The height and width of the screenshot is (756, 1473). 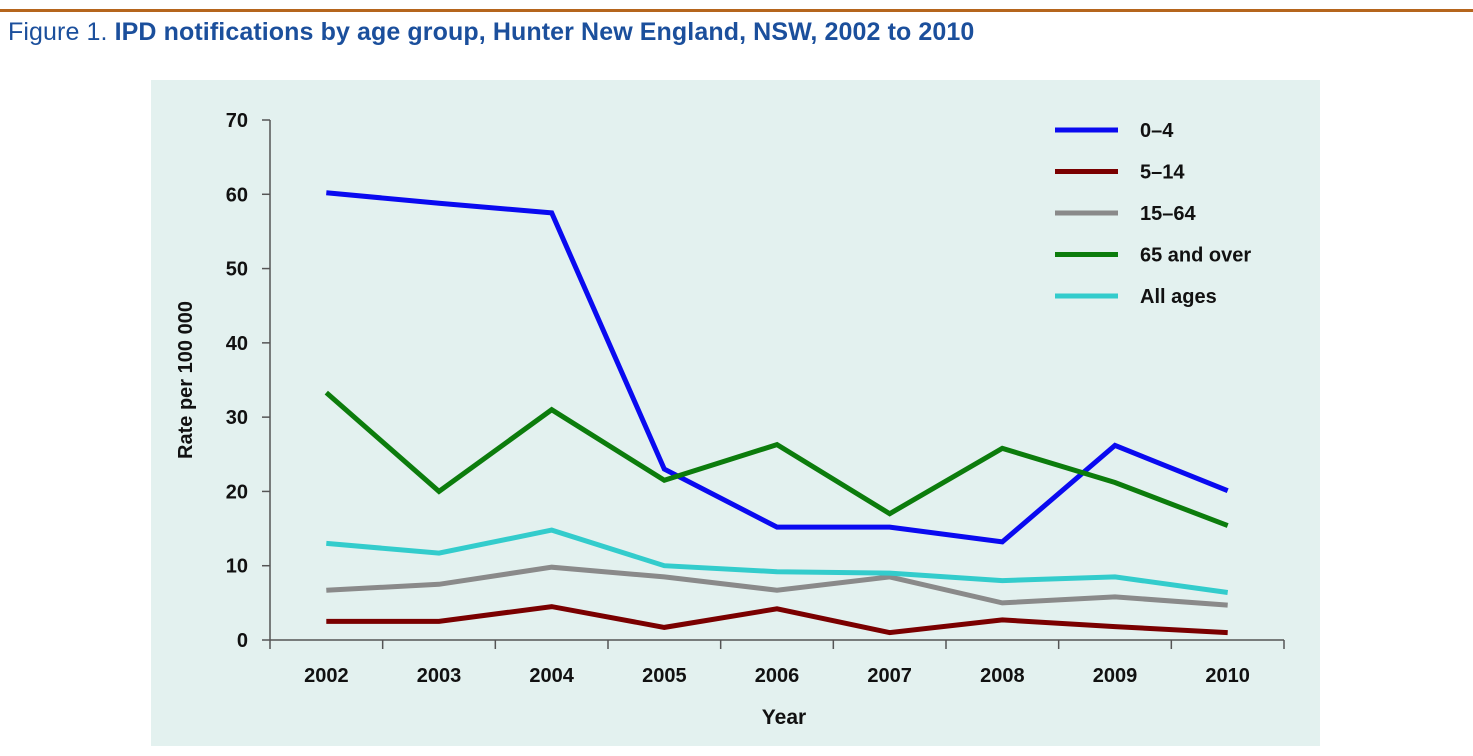 I want to click on y-tick-label: 20, so click(x=237, y=492).